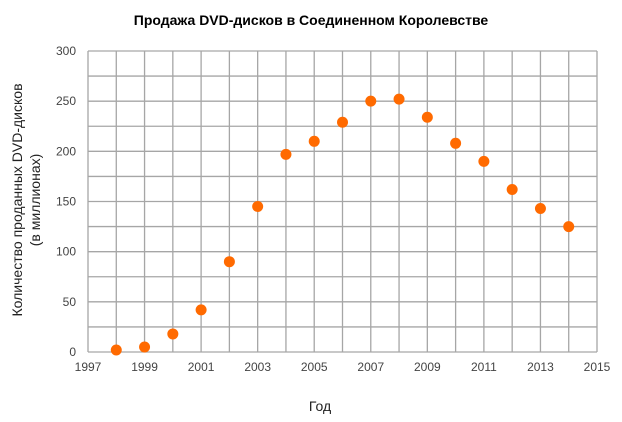 Image resolution: width=622 pixels, height=422 pixels. Describe the element at coordinates (66, 252) in the screenshot. I see `y-tick-label: 100` at that location.